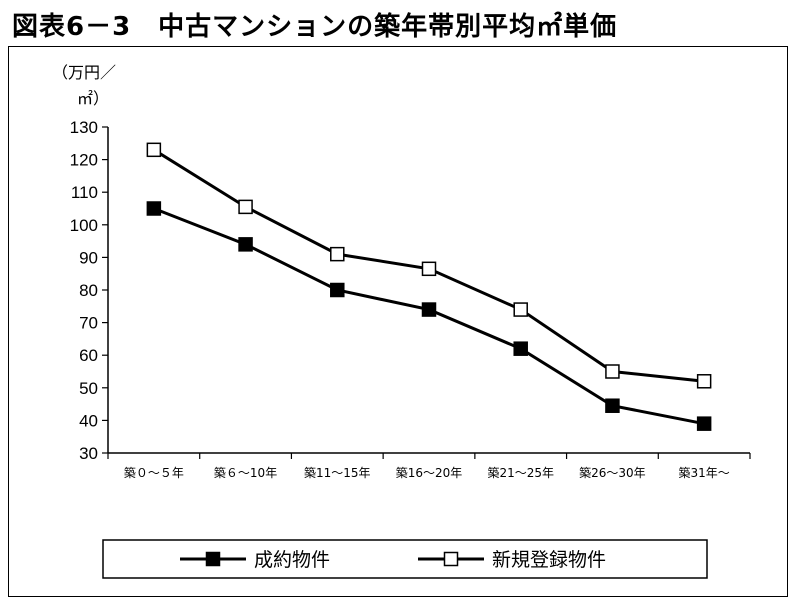 The image size is (800, 603). Describe the element at coordinates (88, 257) in the screenshot. I see `y-tick-label: 90` at that location.